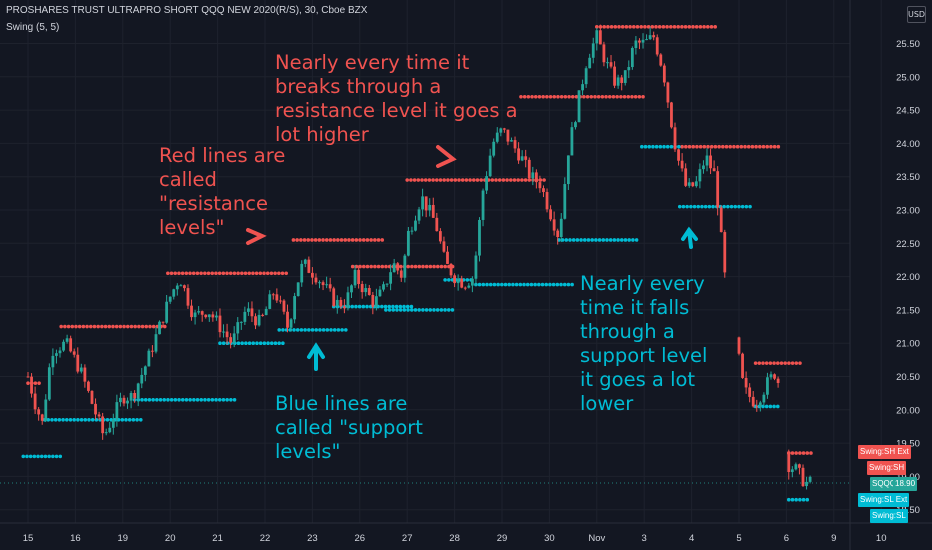 The width and height of the screenshot is (932, 550). What do you see at coordinates (908, 77) in the screenshot?
I see `y-tick-label: 25.00` at bounding box center [908, 77].